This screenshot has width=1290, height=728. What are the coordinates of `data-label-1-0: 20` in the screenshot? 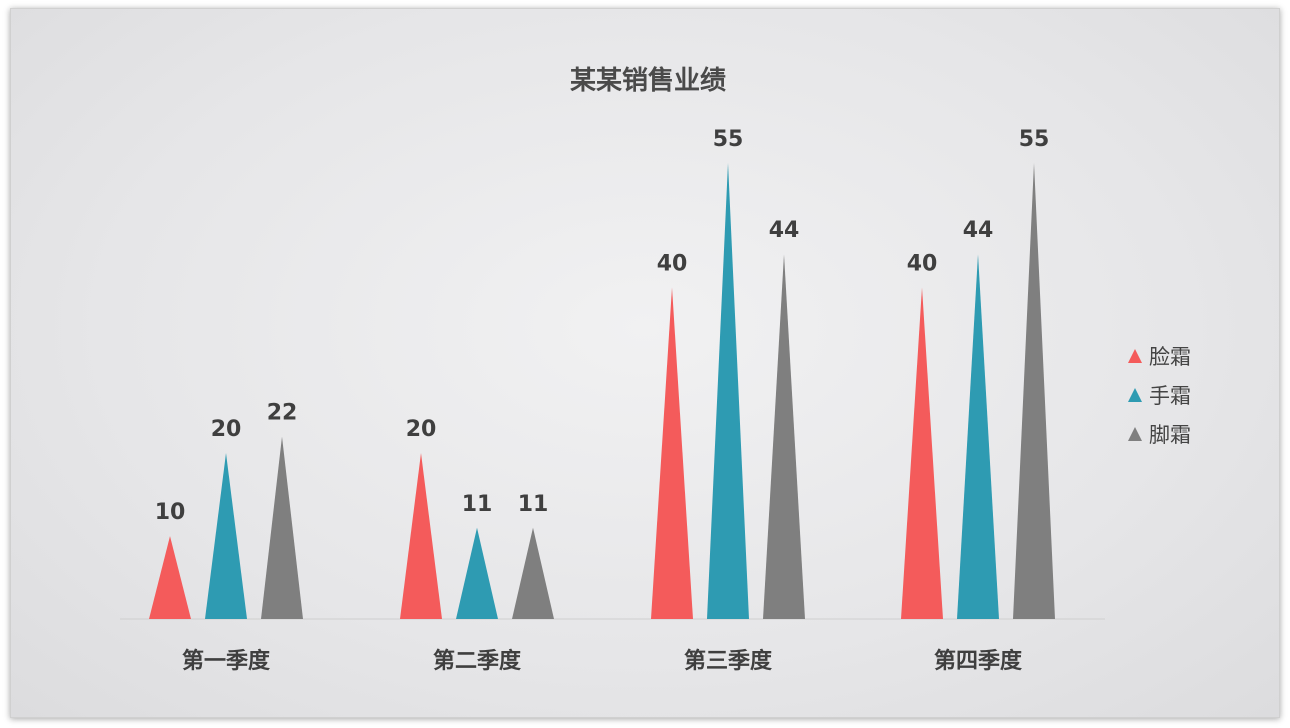 It's located at (421, 429).